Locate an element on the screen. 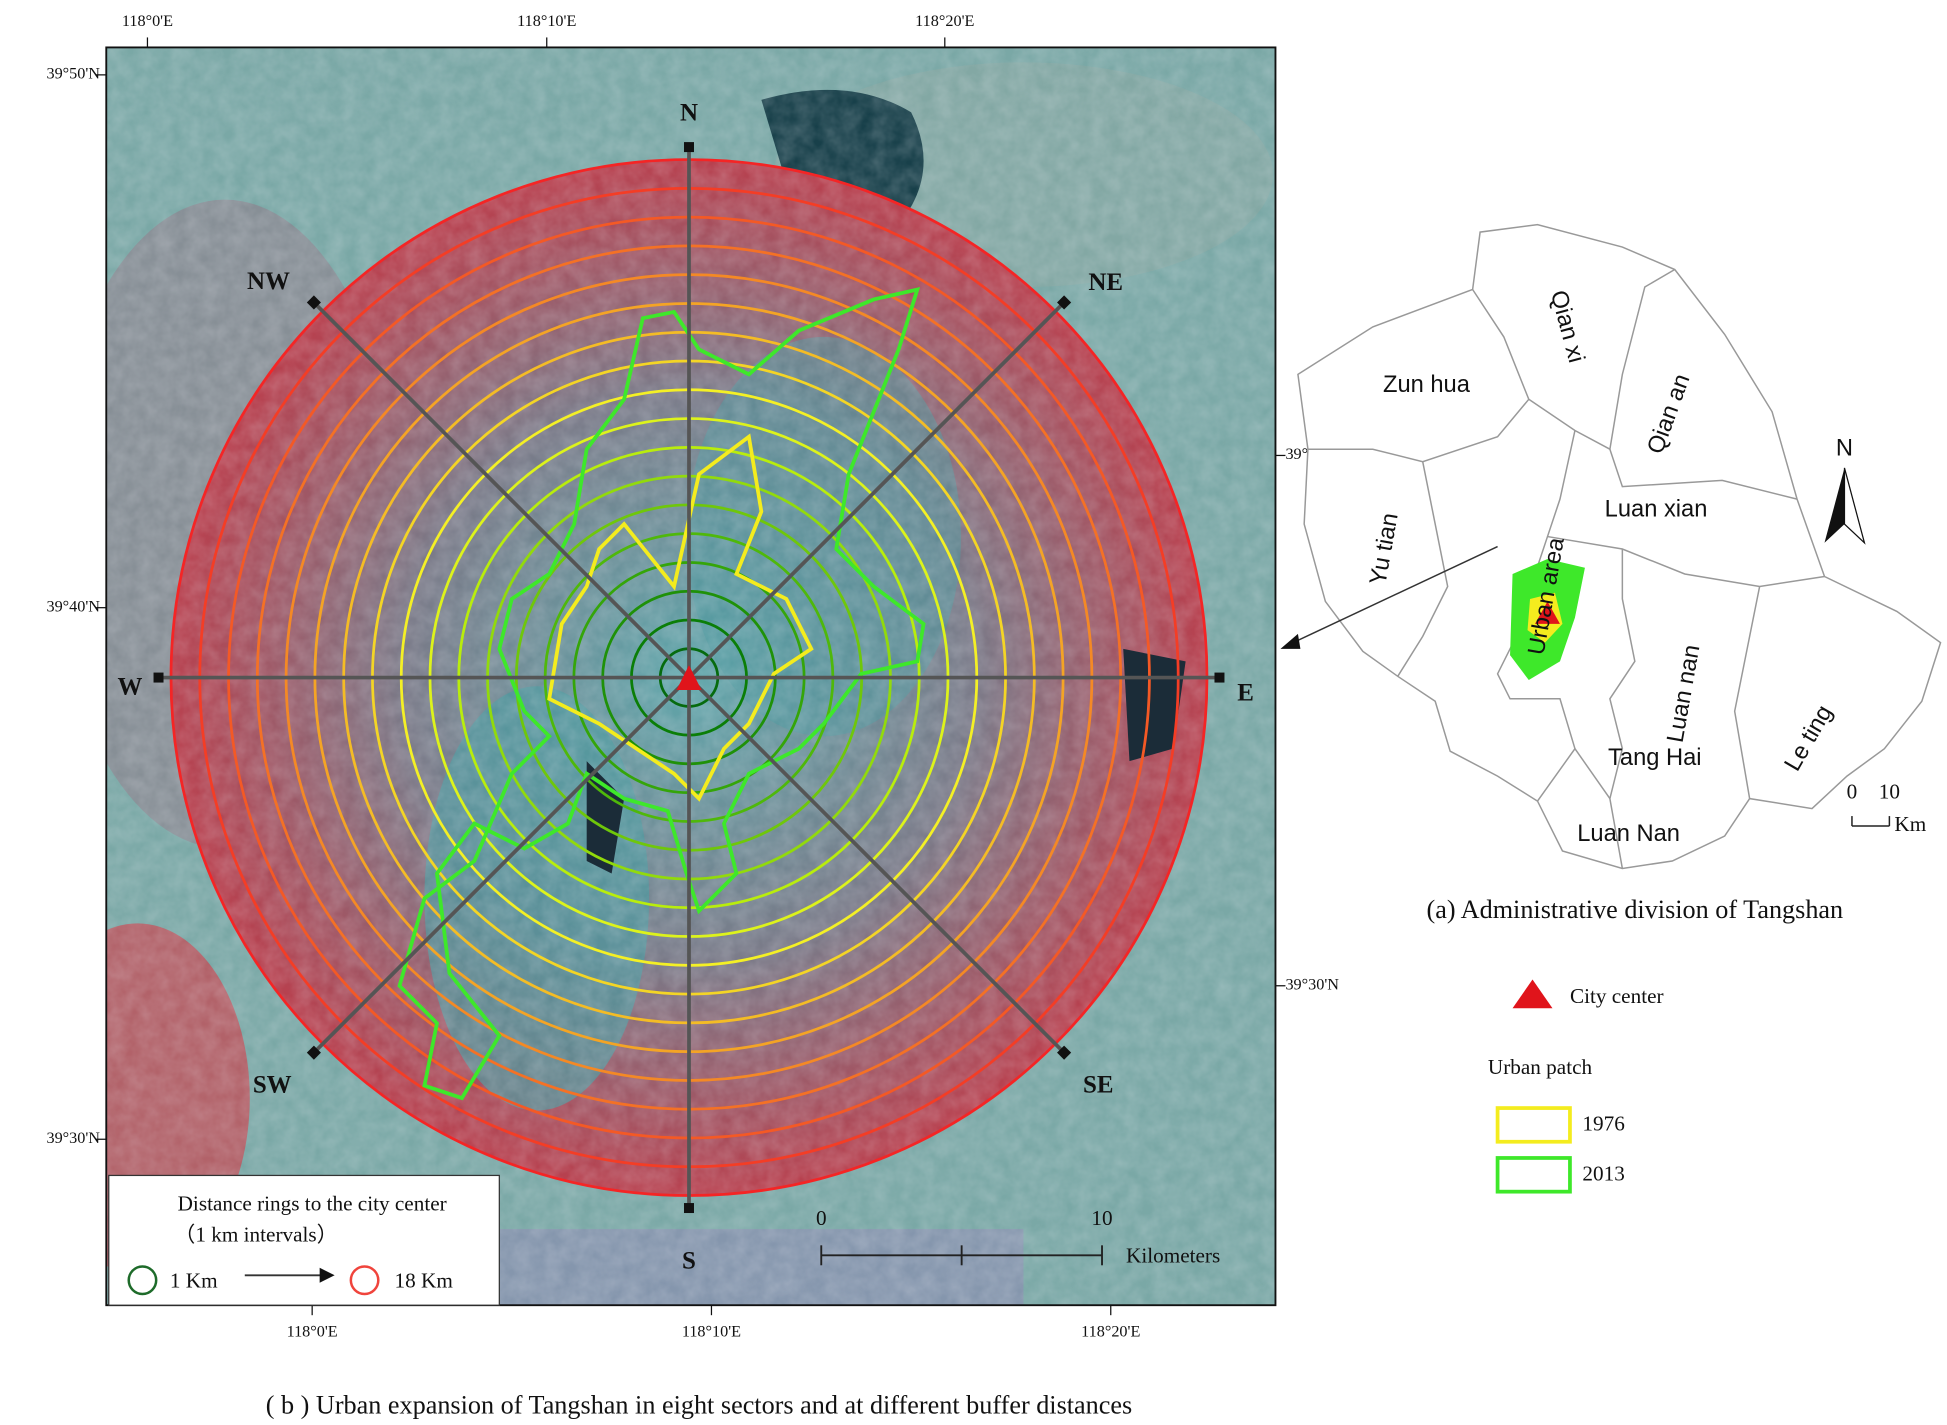 This screenshot has height=1425, width=1947. north-label: N is located at coordinates (1844, 448).